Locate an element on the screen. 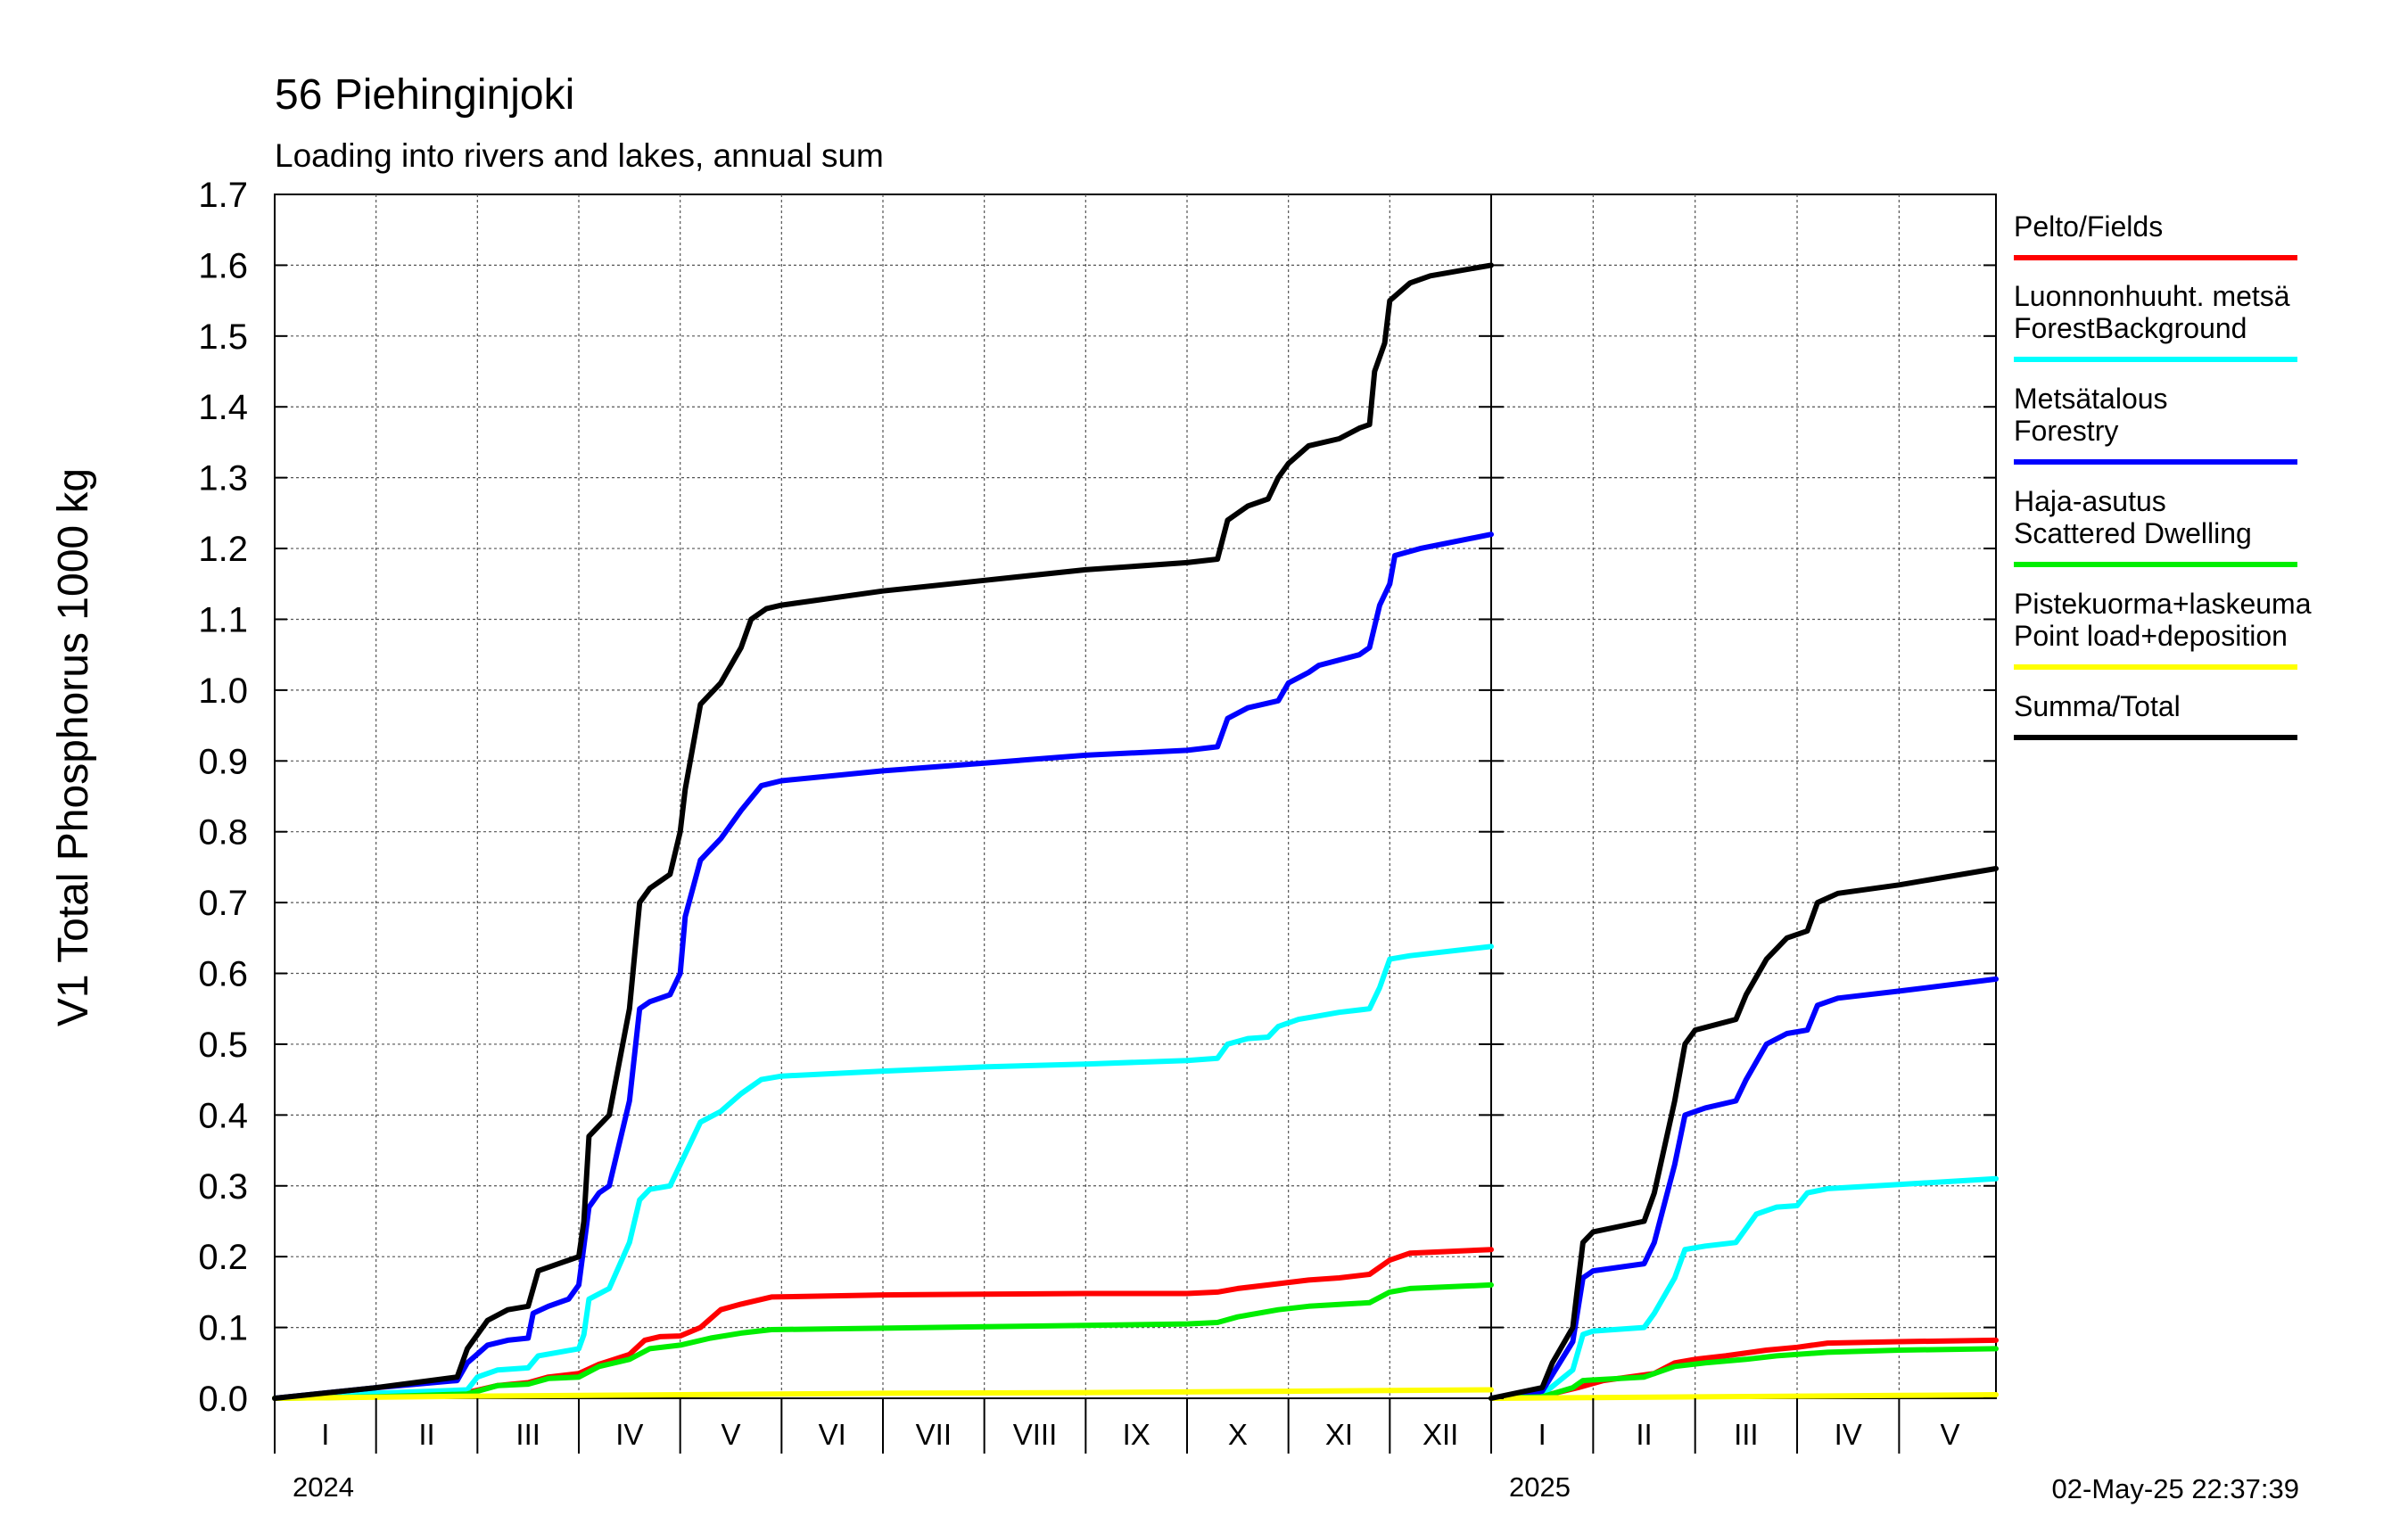  y-tick-label: 0.2 is located at coordinates (223, 1257).